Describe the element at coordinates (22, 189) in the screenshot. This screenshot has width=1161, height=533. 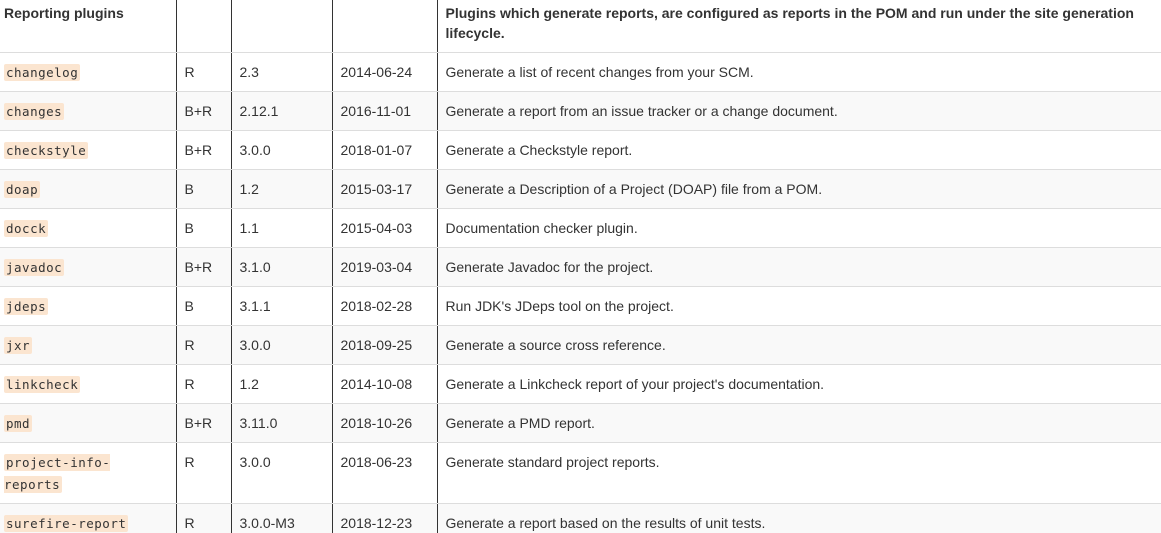
I see `plugin-name: doap` at that location.